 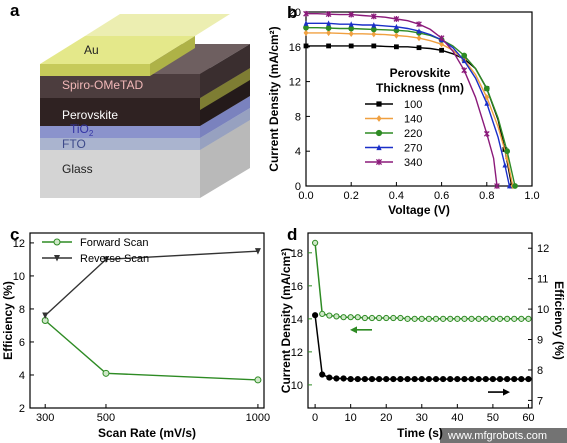 I want to click on y-axis-title: Efficiency (%), so click(x=8, y=320).